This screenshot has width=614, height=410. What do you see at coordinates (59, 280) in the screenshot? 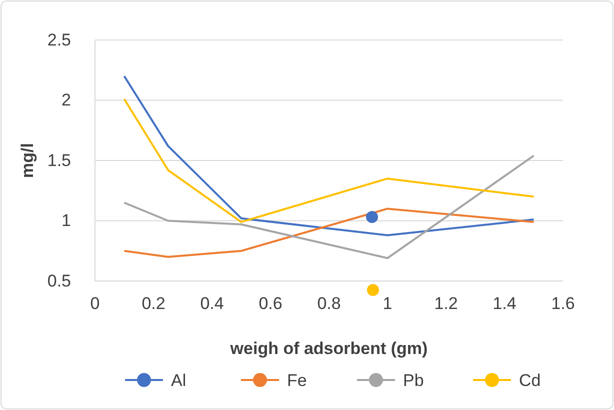
I see `y-tick-label: 0.5` at bounding box center [59, 280].